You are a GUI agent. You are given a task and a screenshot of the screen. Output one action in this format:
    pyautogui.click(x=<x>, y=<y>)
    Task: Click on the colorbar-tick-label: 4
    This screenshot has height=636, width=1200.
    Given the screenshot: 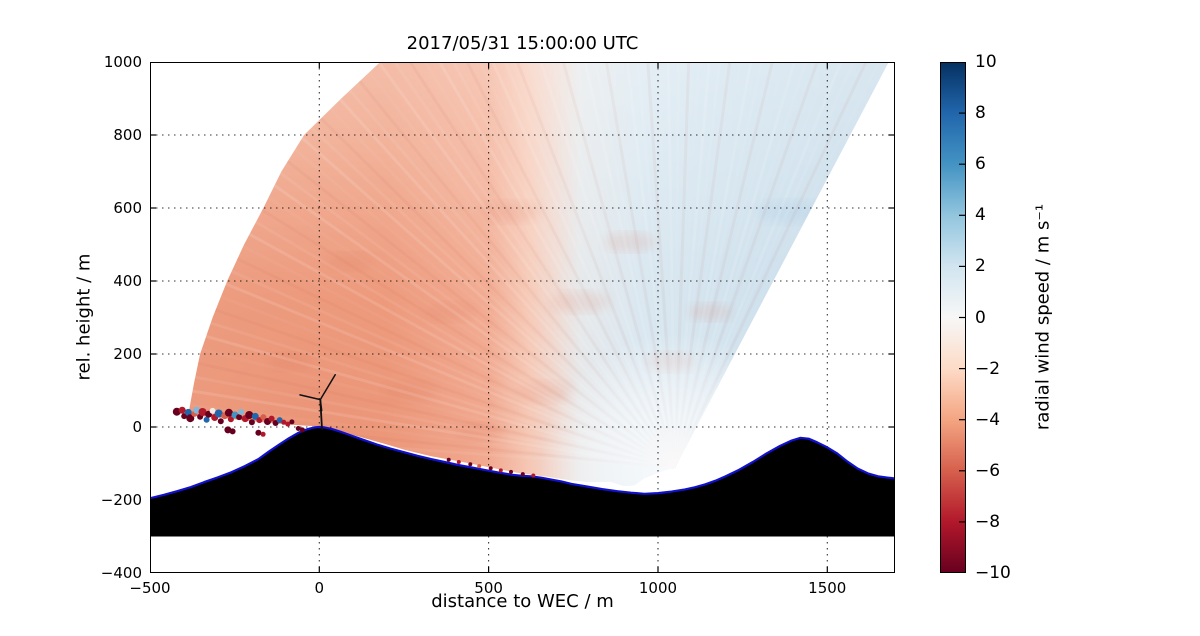 What is the action you would take?
    pyautogui.click(x=980, y=215)
    